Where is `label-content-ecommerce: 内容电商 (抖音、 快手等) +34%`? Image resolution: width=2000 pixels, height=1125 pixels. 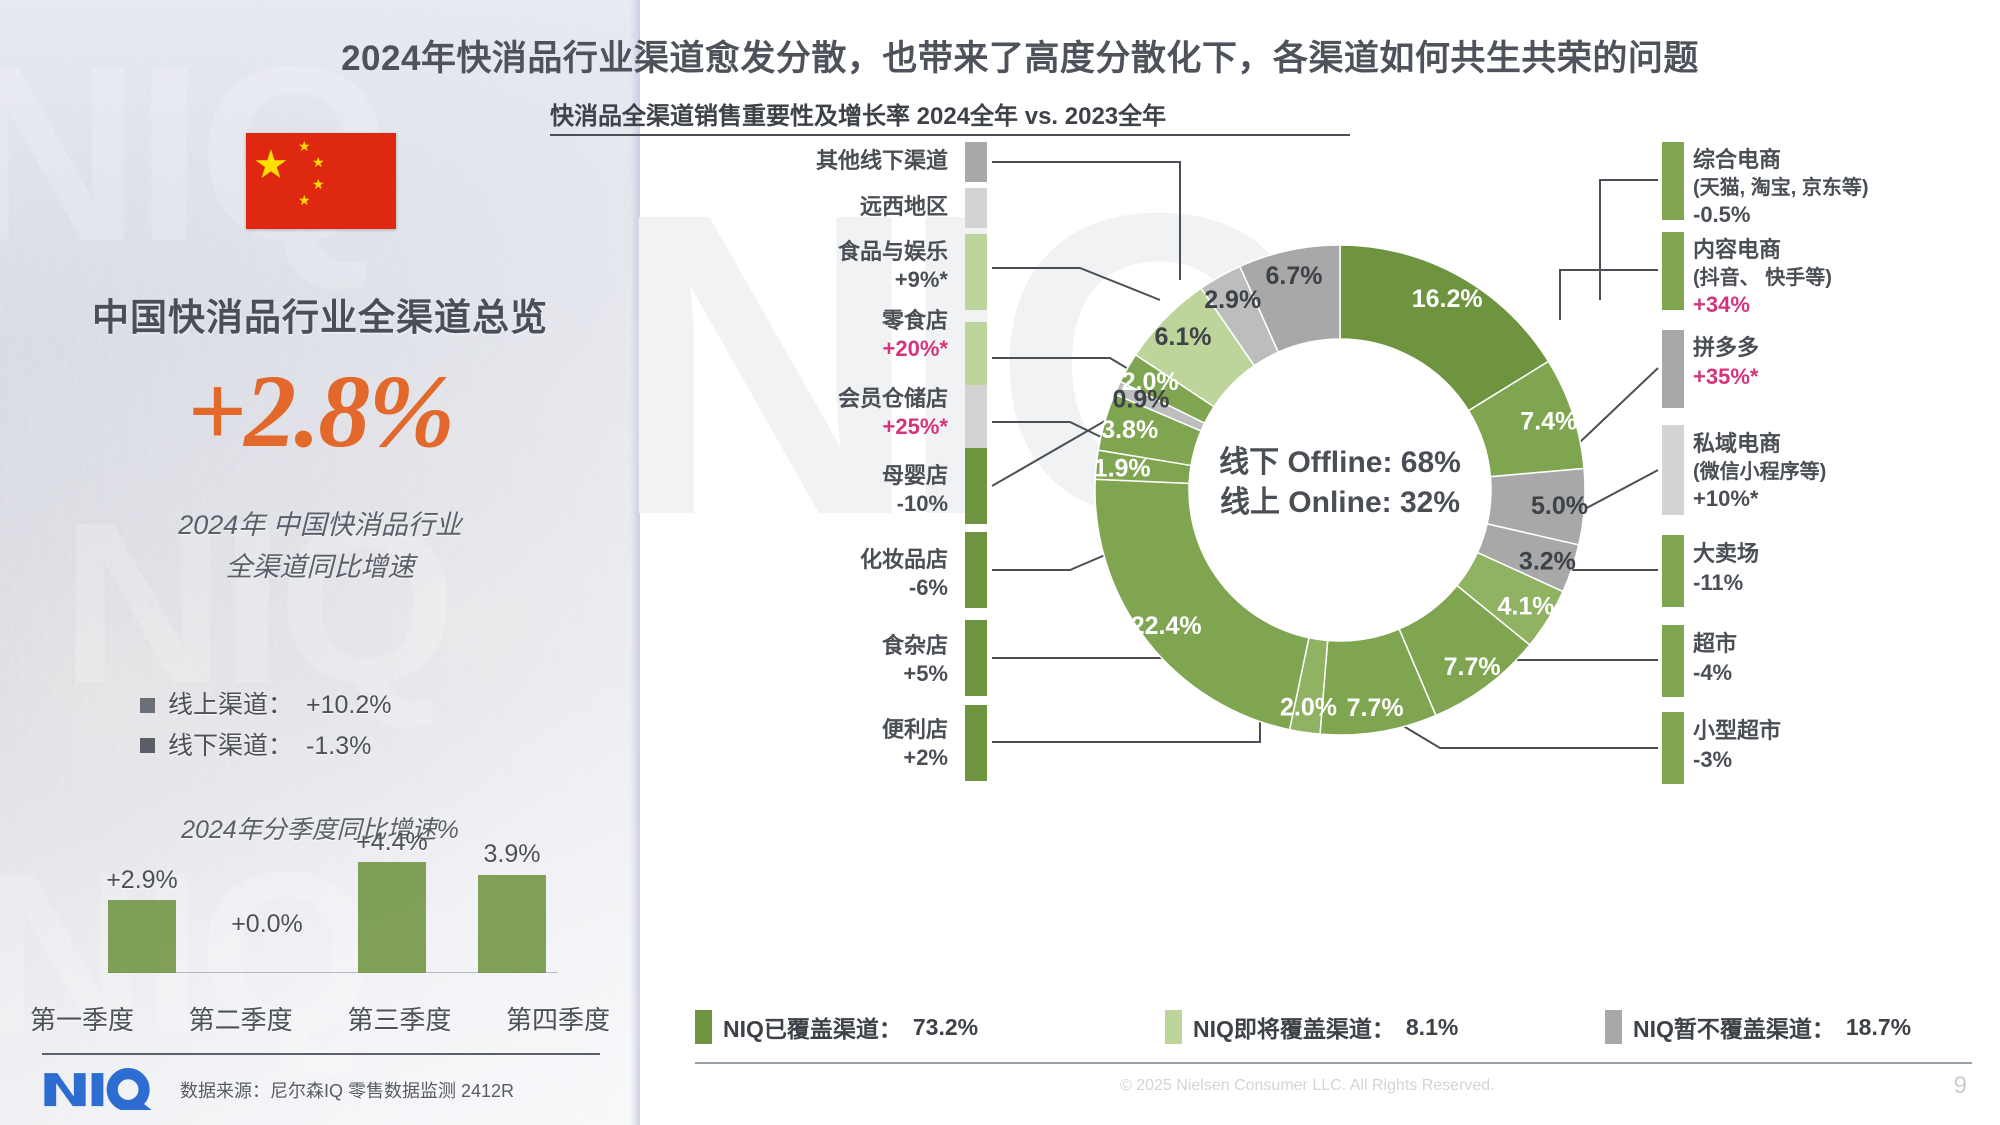 label-content-ecommerce: 内容电商 (抖音、 快手等) +34% is located at coordinates (1762, 277).